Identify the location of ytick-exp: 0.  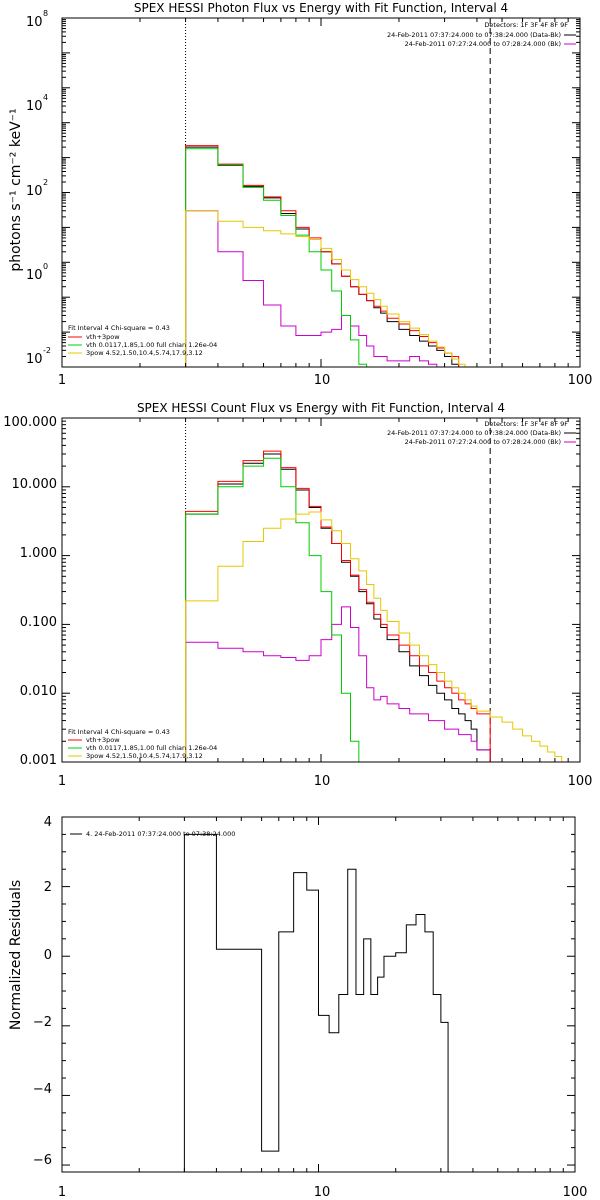
(45, 266).